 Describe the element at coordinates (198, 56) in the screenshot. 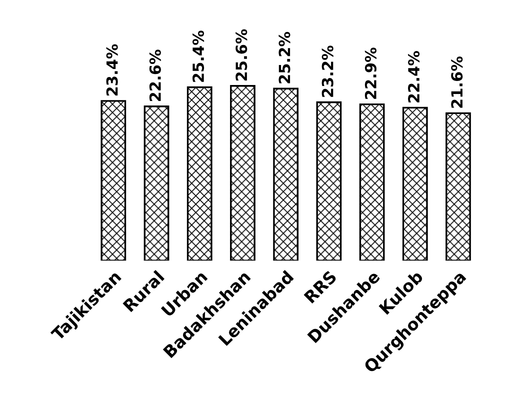

I see `data-label: 25.4%` at that location.